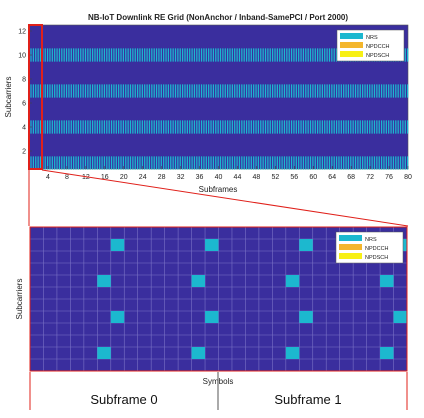 The height and width of the screenshot is (418, 424). I want to click on x-tick-label: 48, so click(257, 177).